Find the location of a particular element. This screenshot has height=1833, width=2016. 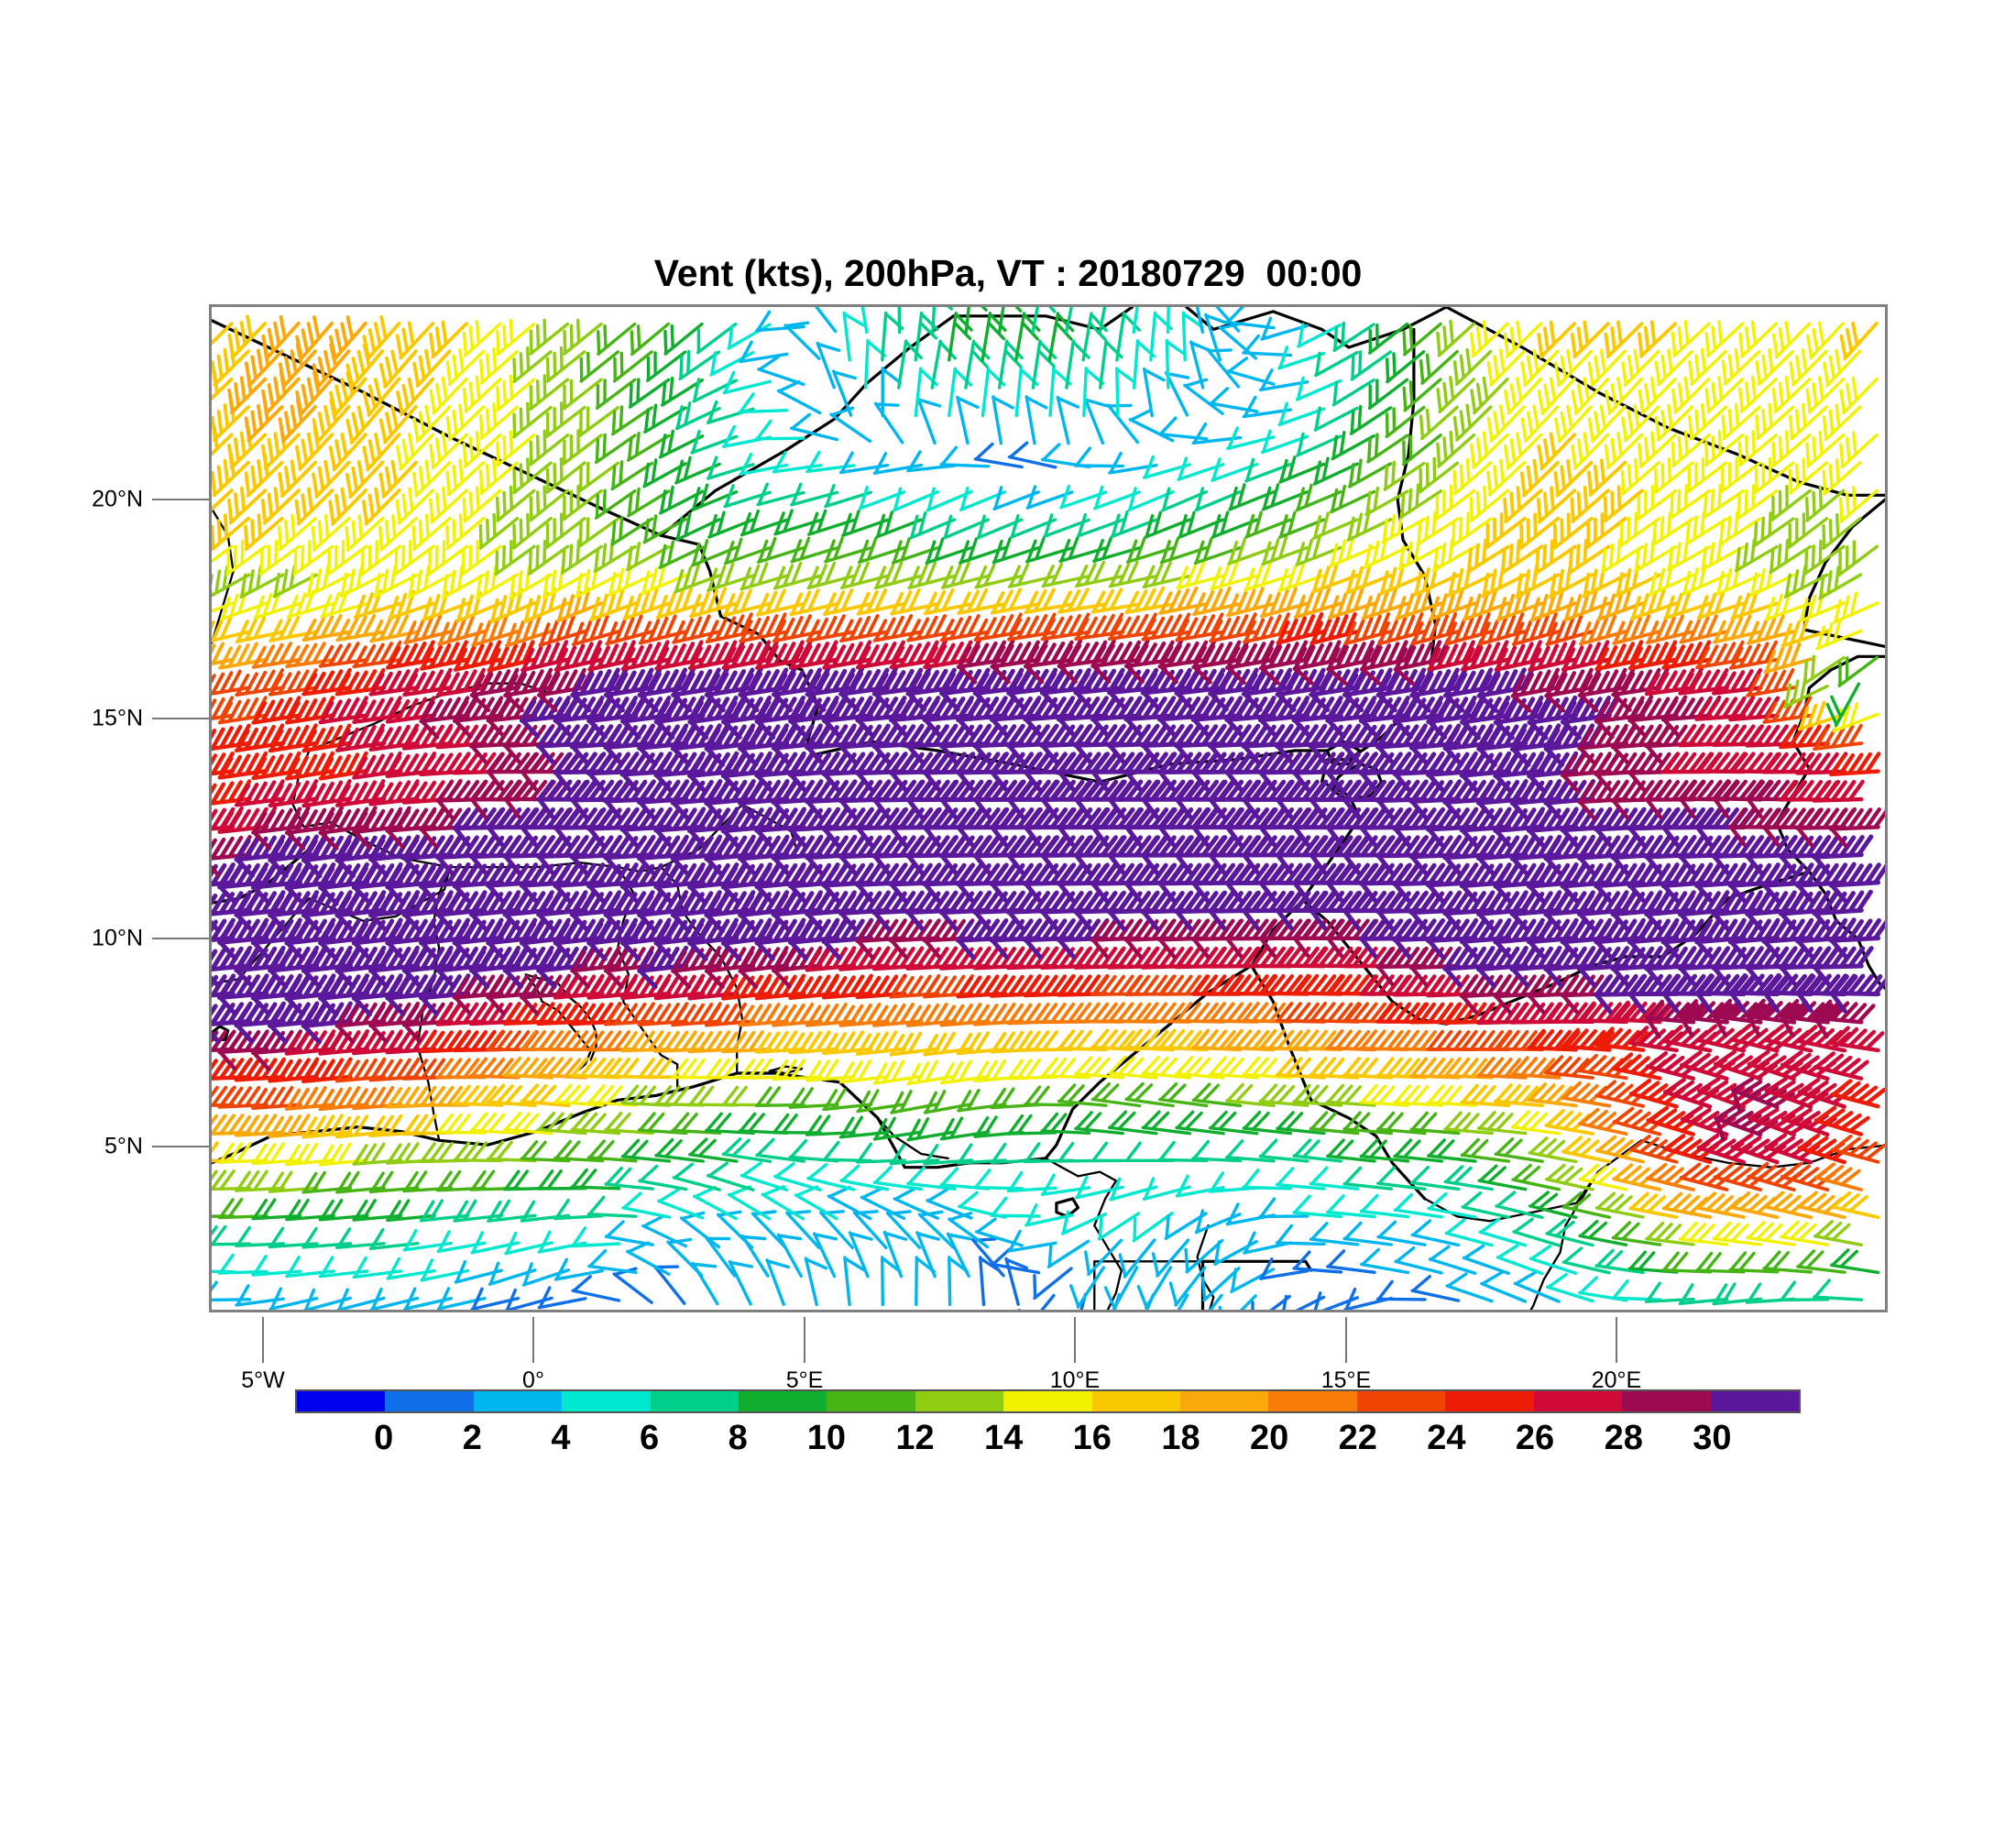

coastline-path is located at coordinates (1317, 328).